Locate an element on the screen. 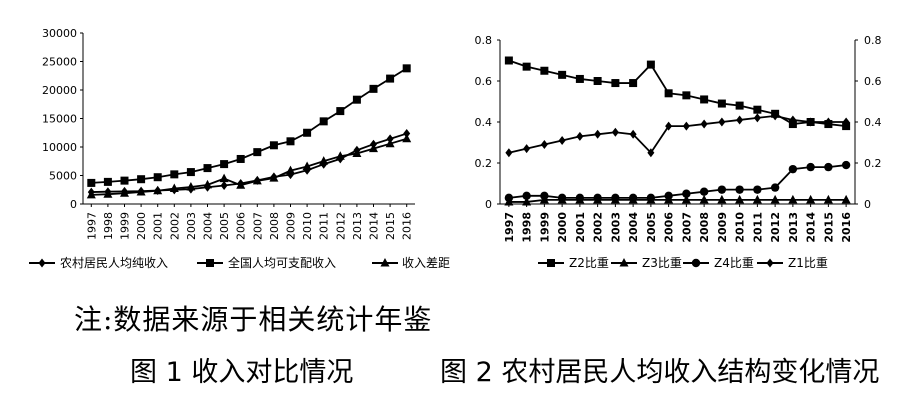  chart1-x-tick-label: 2006 is located at coordinates (241, 226).